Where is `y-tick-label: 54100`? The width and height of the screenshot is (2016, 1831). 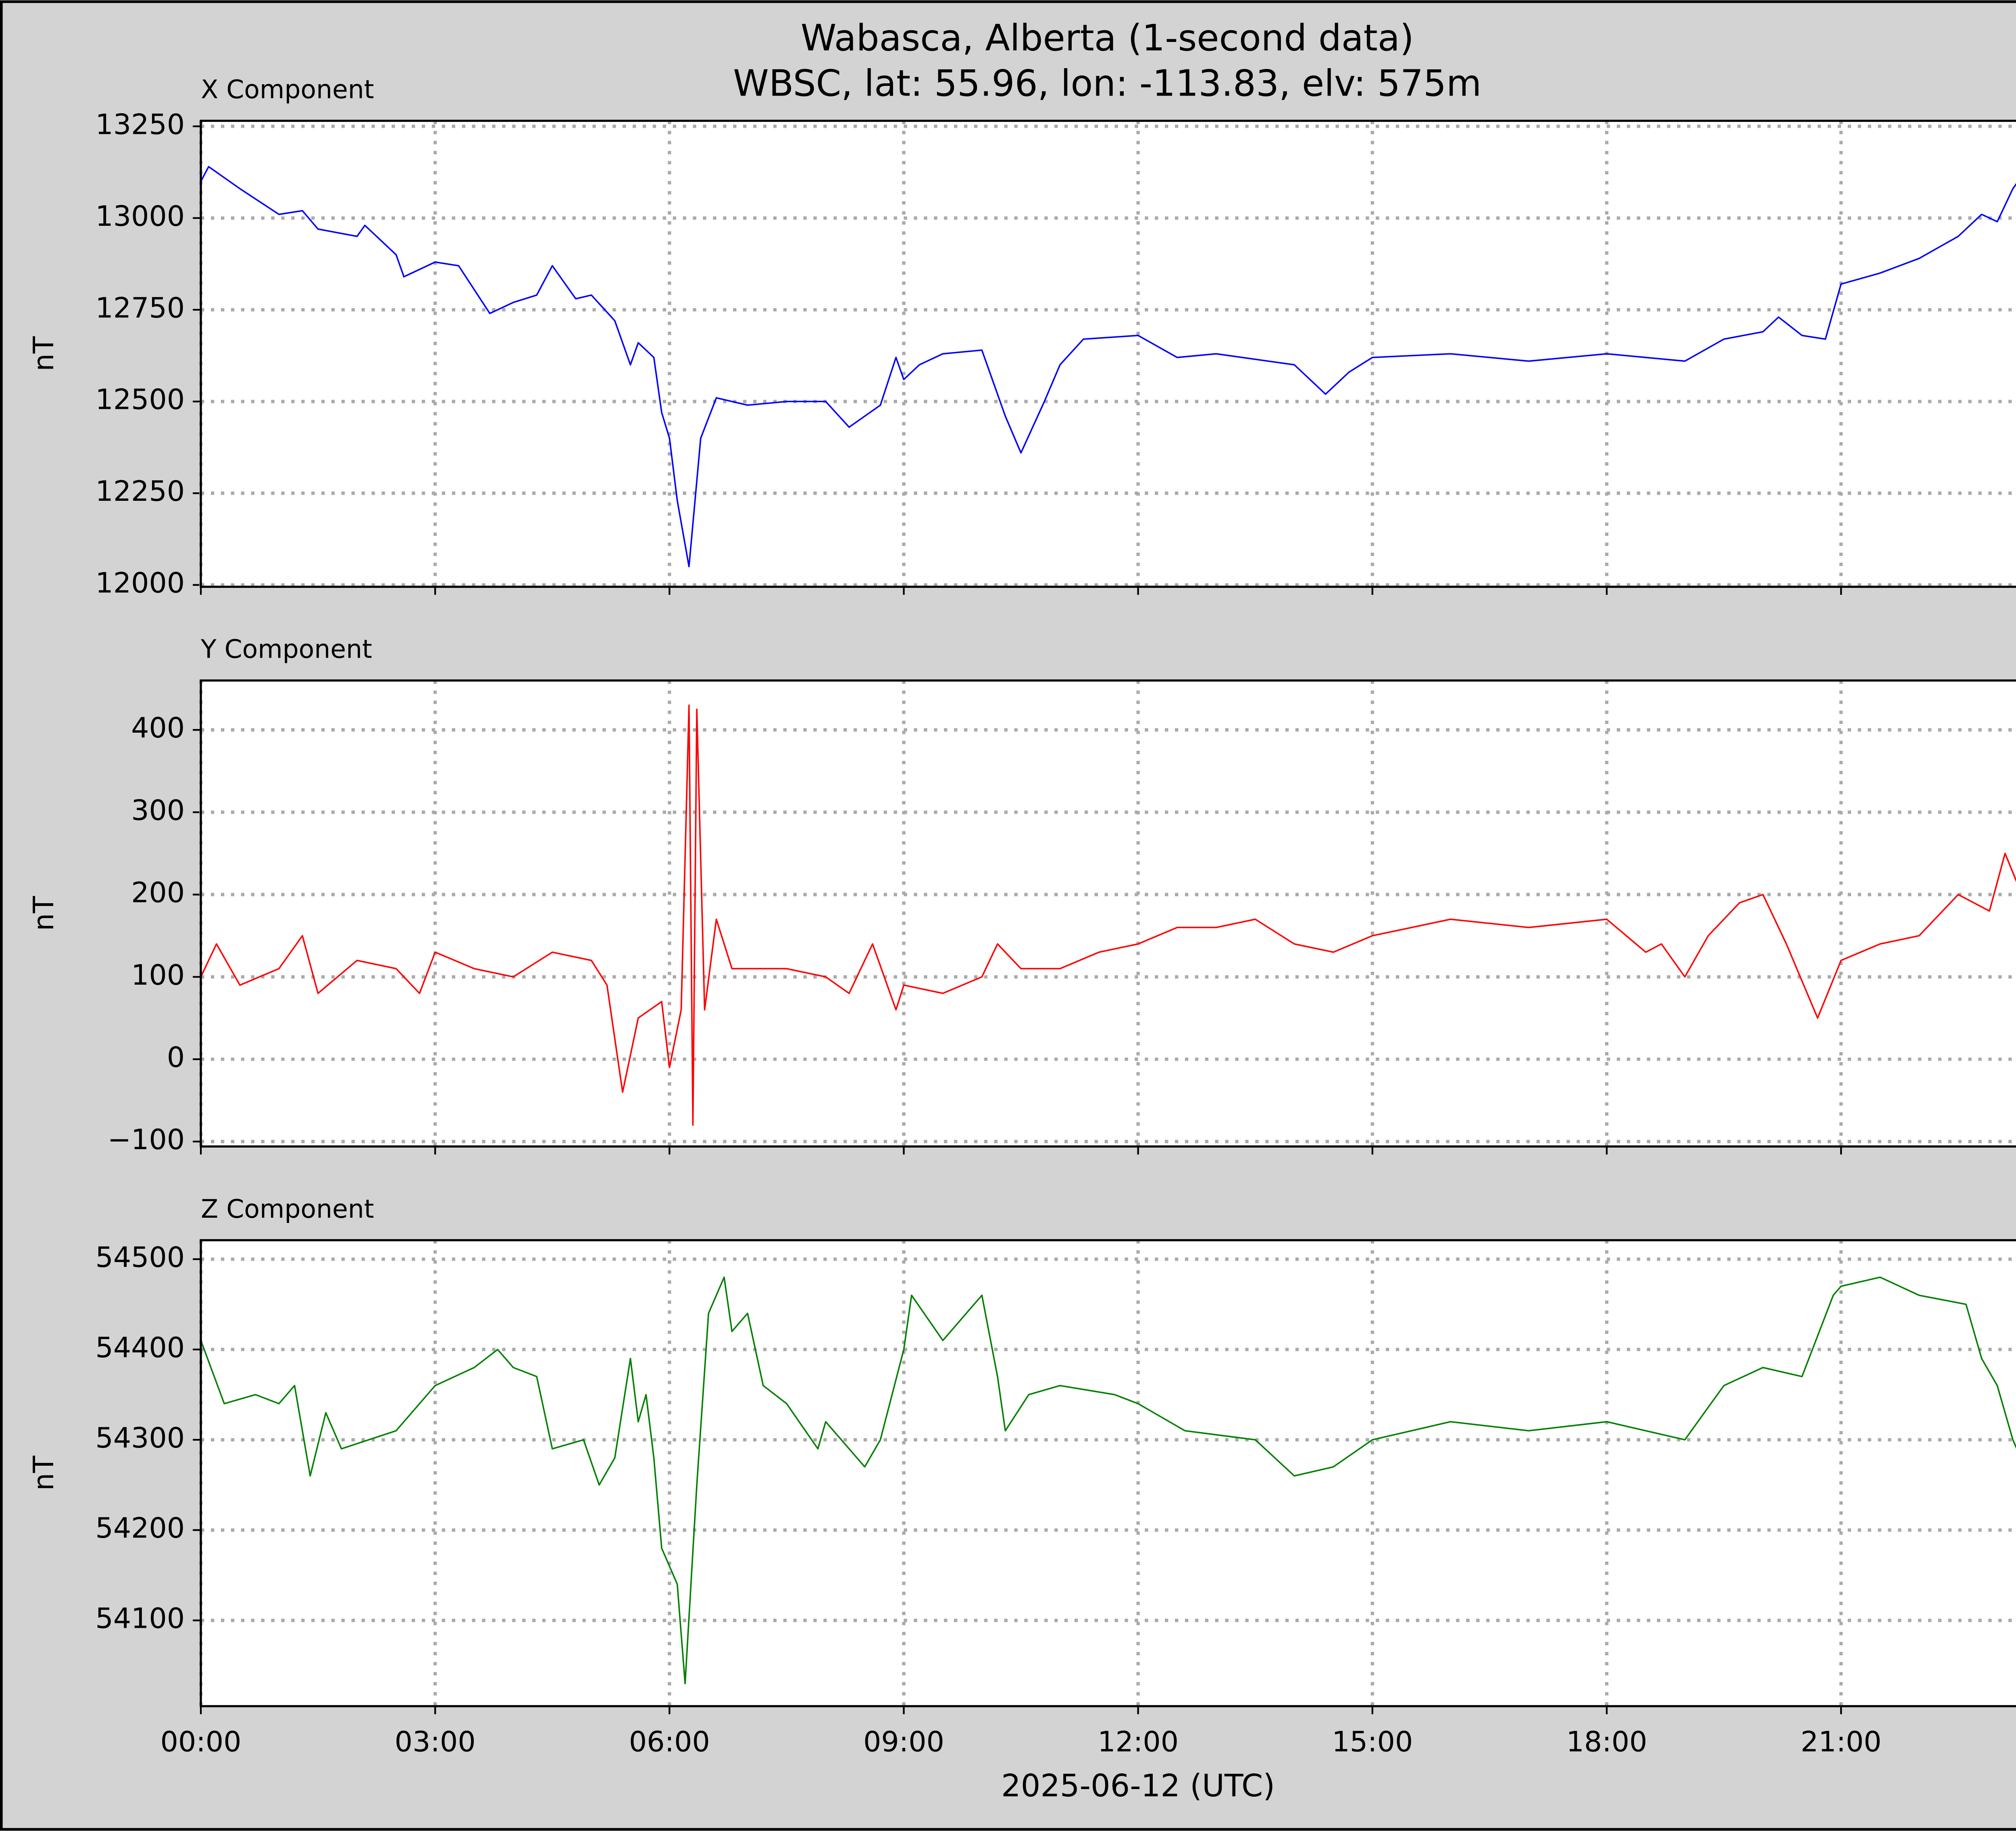
y-tick-label: 54100 is located at coordinates (140, 1618).